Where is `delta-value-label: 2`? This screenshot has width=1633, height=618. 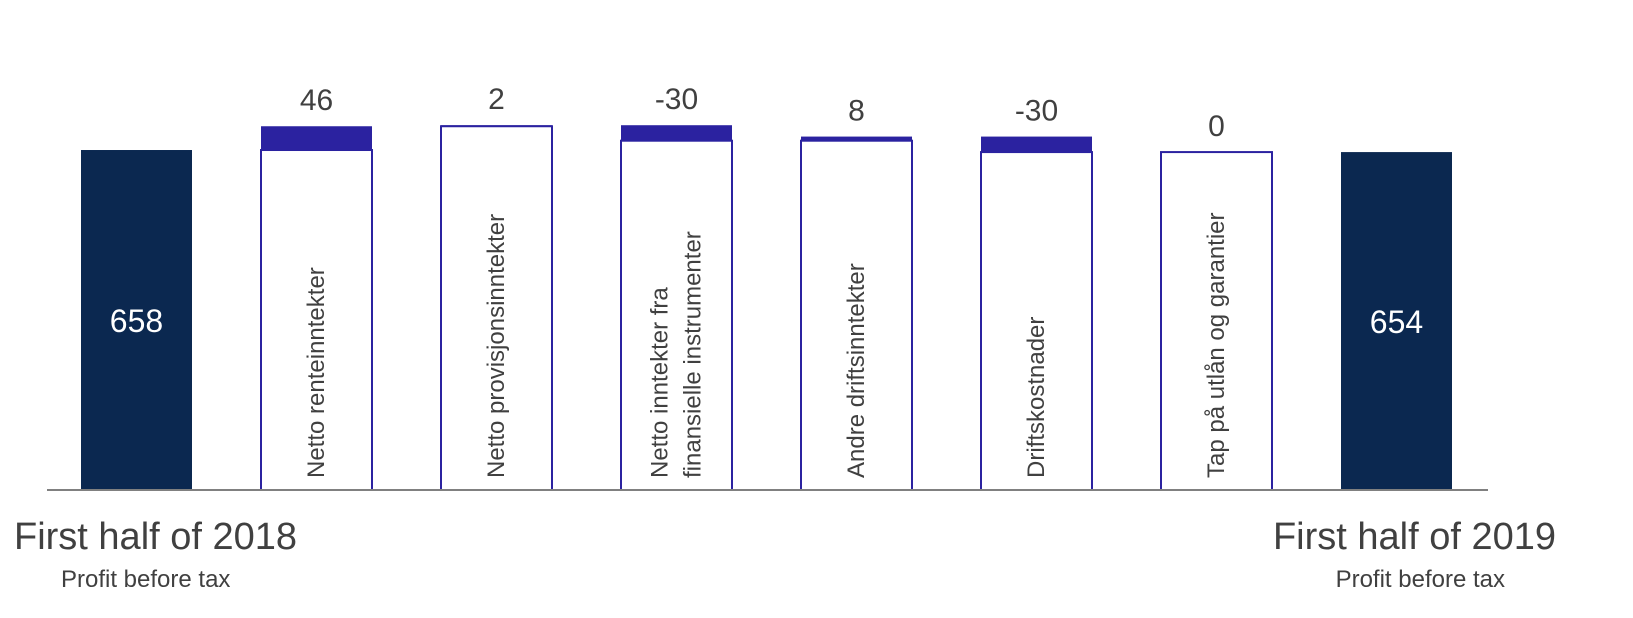 delta-value-label: 2 is located at coordinates (496, 99).